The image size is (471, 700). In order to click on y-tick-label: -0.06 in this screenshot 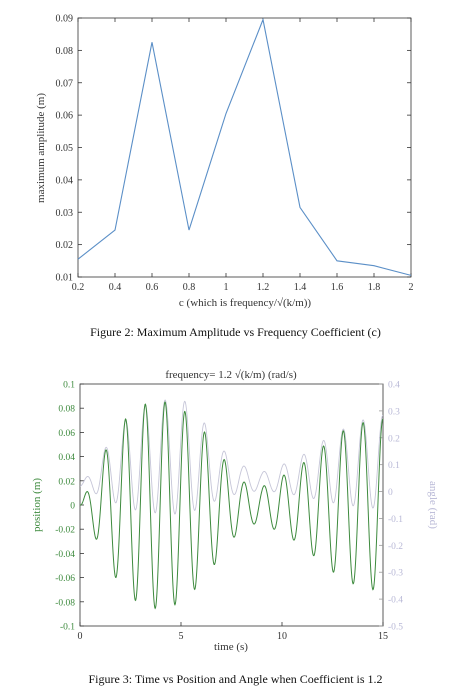, I will do `click(65, 579)`.